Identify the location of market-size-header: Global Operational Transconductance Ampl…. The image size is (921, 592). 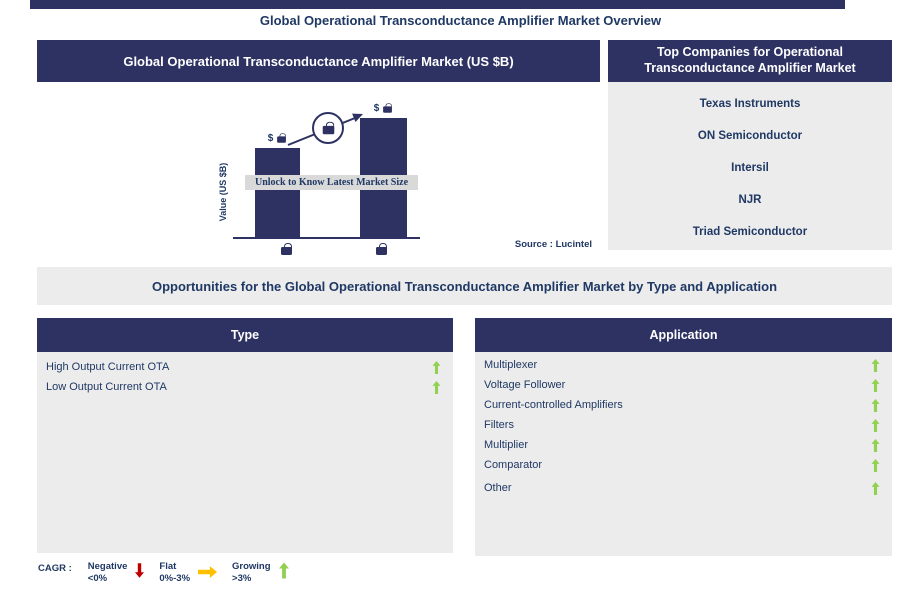
(318, 61).